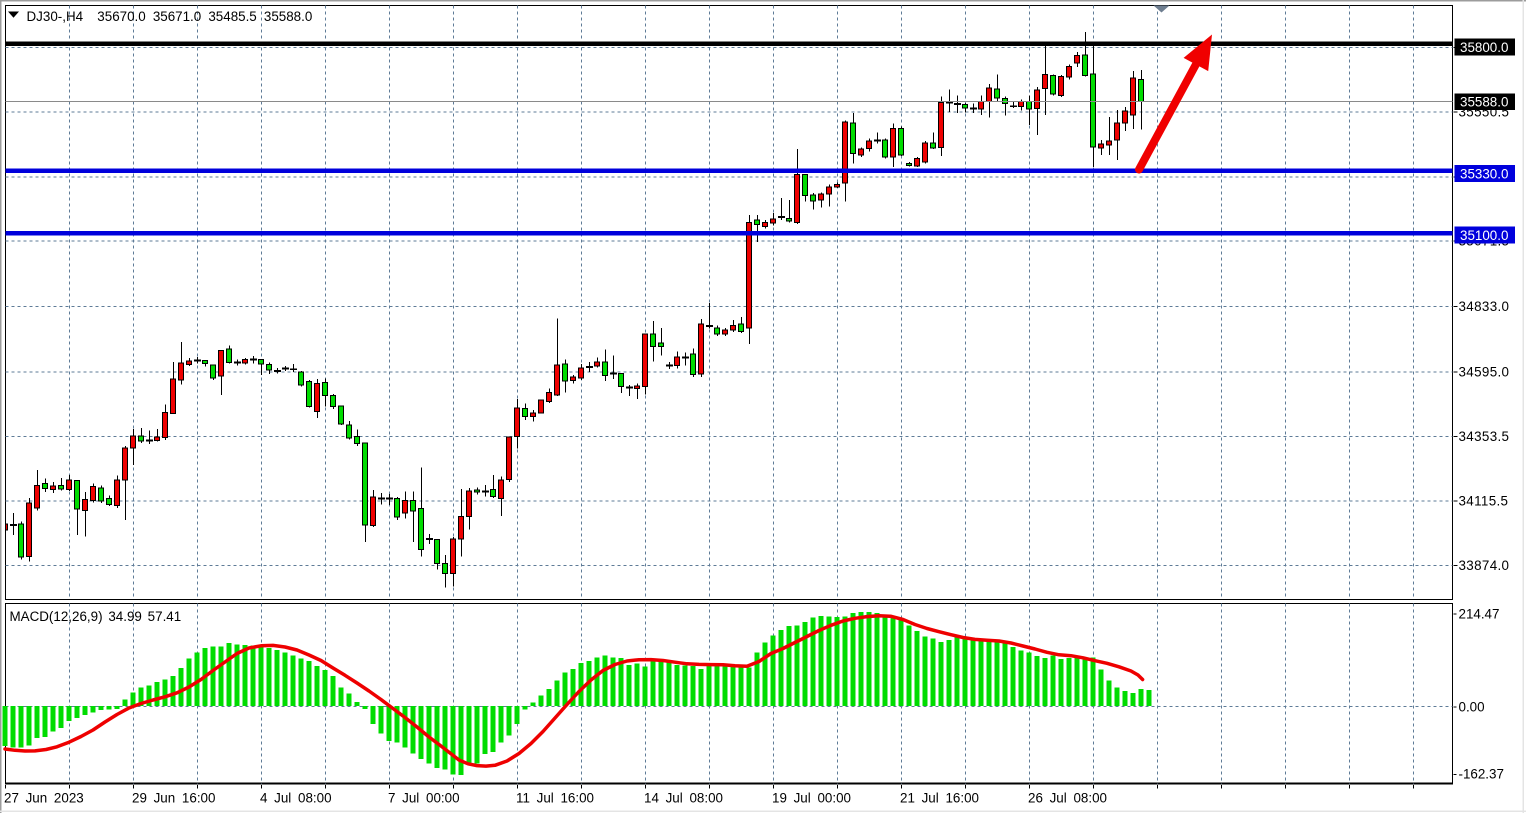 The image size is (1526, 813). Describe the element at coordinates (1484, 500) in the screenshot. I see `svg-text: 34115.5` at that location.